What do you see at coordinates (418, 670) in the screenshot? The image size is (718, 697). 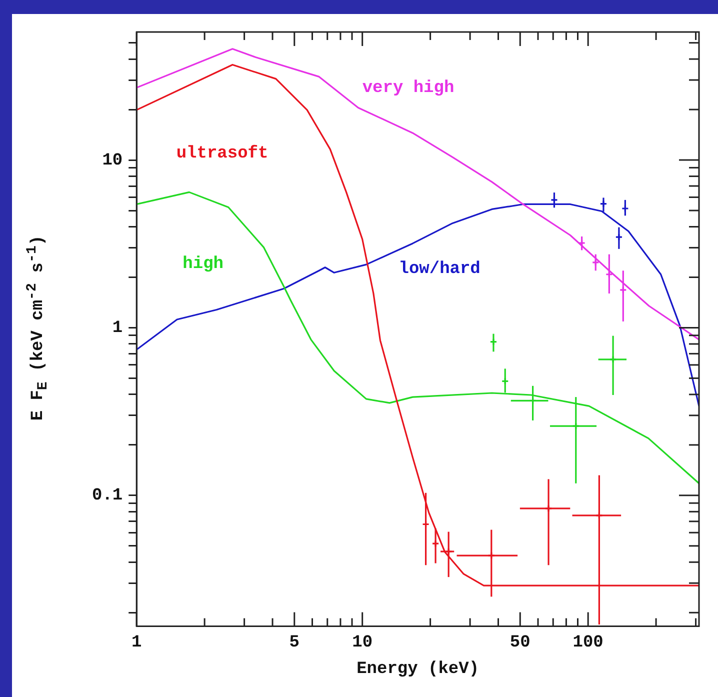 I see `x-axis-title: Energy (keV)` at bounding box center [418, 670].